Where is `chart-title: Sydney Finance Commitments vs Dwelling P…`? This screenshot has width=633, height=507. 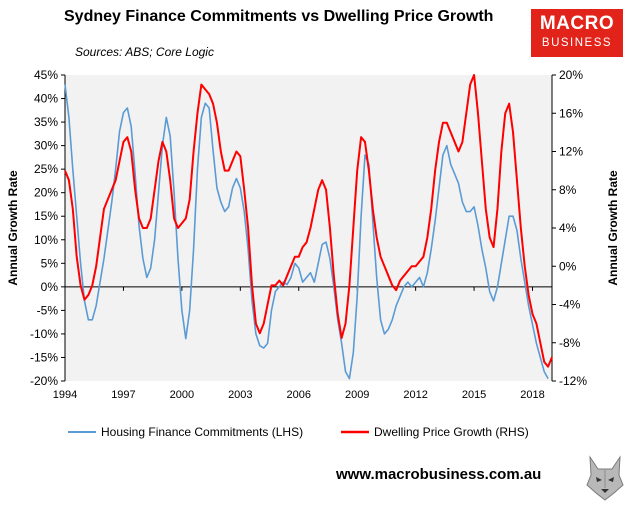 chart-title: Sydney Finance Commitments vs Dwelling P… is located at coordinates (279, 16).